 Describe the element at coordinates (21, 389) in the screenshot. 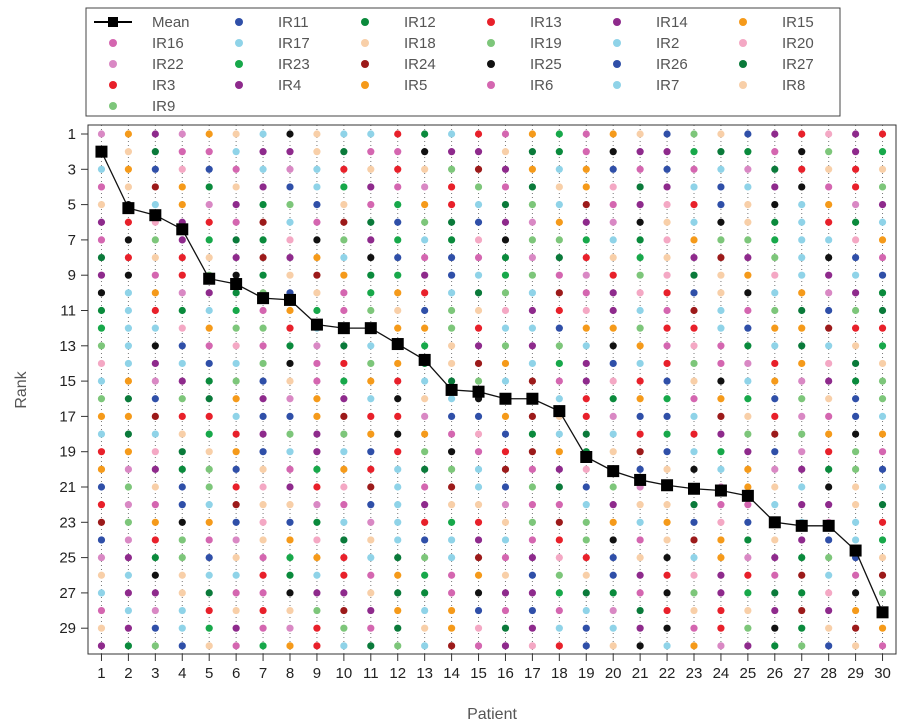

I see `y-axis-title: Rank` at that location.